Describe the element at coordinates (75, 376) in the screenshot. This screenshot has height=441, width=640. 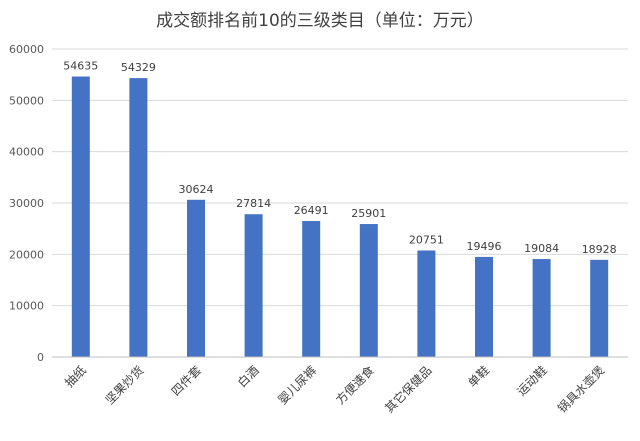
I see `x-tick-label: 抽纸` at that location.